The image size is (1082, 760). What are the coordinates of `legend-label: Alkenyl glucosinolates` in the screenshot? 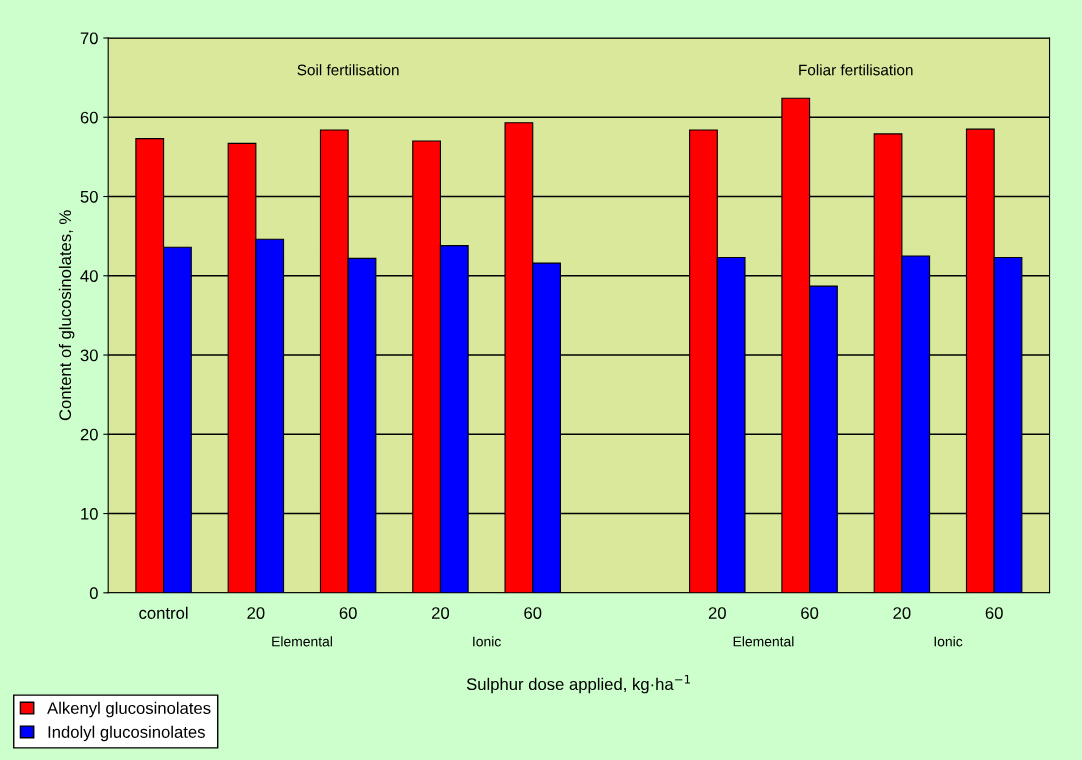 It's located at (129, 709).